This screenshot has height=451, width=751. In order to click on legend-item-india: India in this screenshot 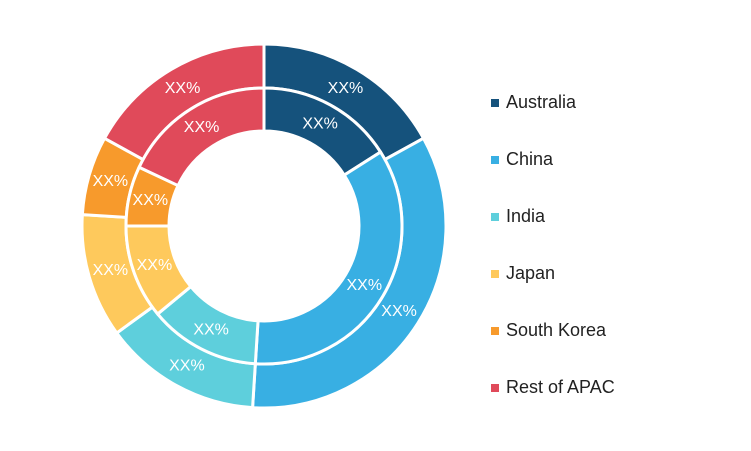, I will do `click(553, 216)`.